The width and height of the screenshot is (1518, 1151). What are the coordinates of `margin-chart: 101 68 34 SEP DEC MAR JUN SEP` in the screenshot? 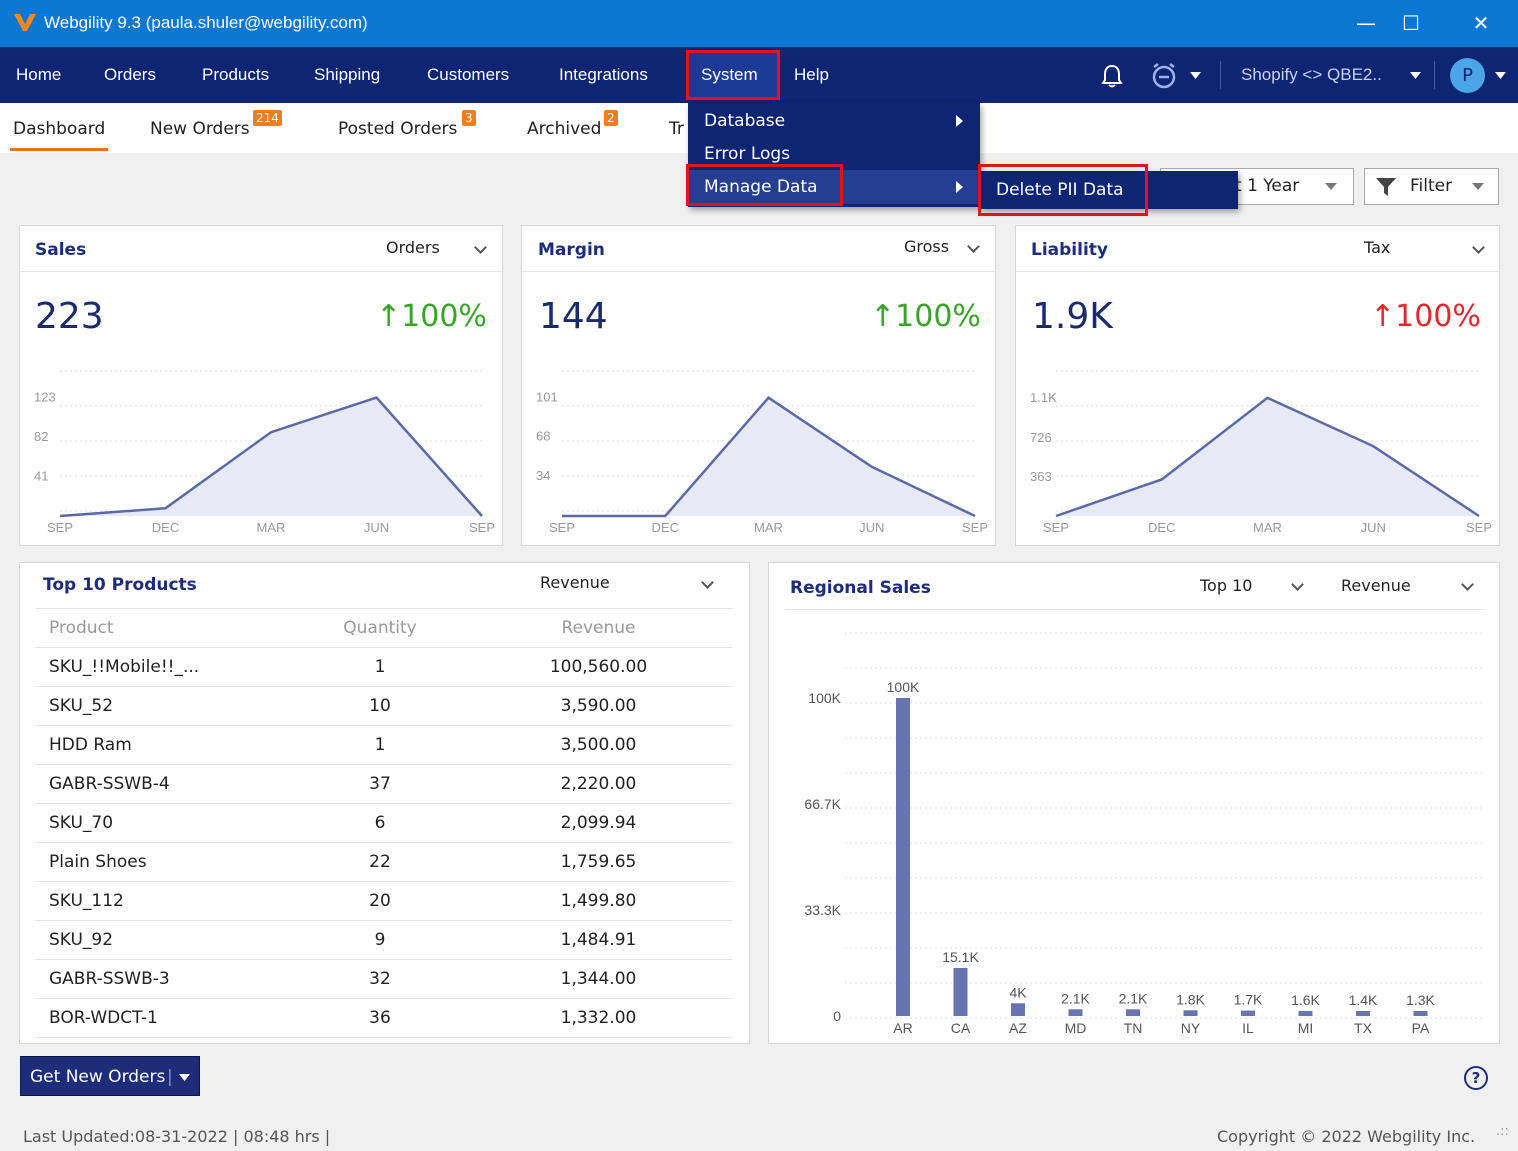 It's located at (762, 452).